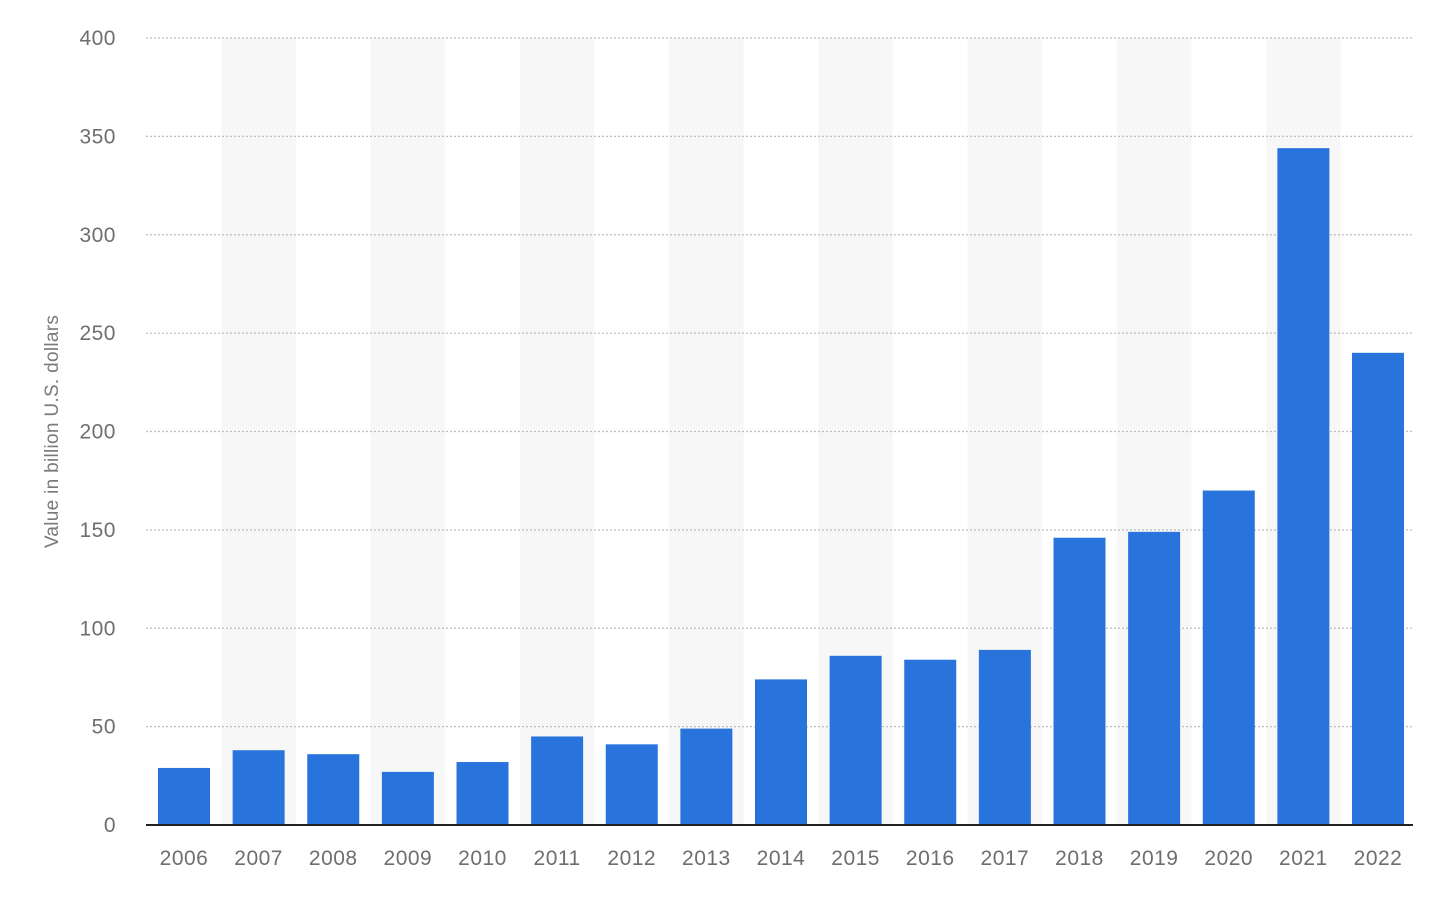 Image resolution: width=1450 pixels, height=904 pixels. Describe the element at coordinates (557, 780) in the screenshot. I see `bar-2011` at that location.